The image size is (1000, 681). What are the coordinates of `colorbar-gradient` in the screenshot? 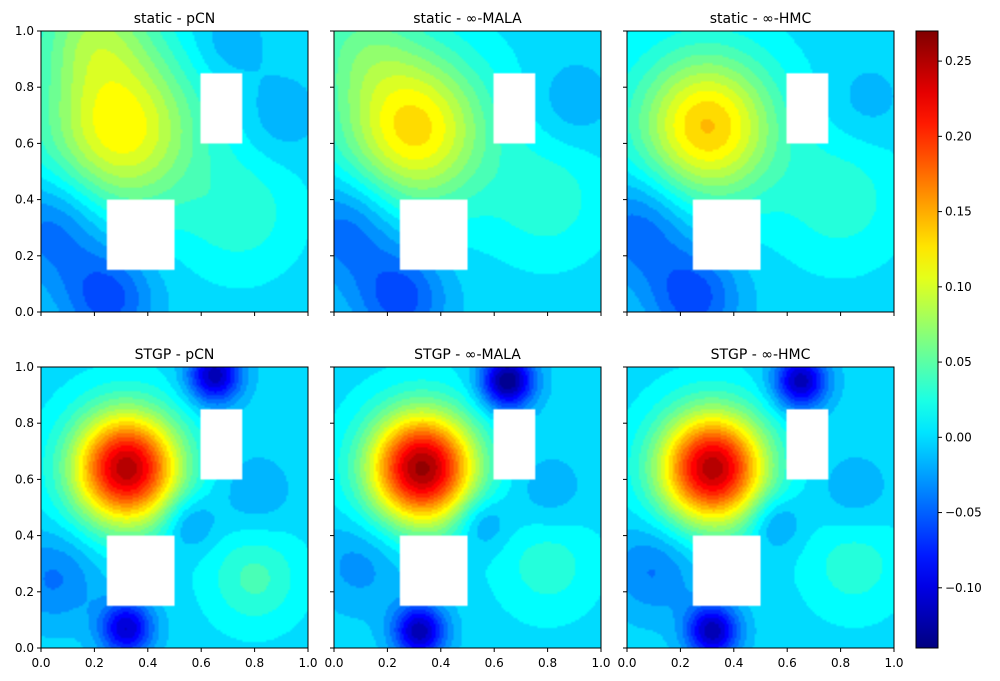 It's located at (927, 339).